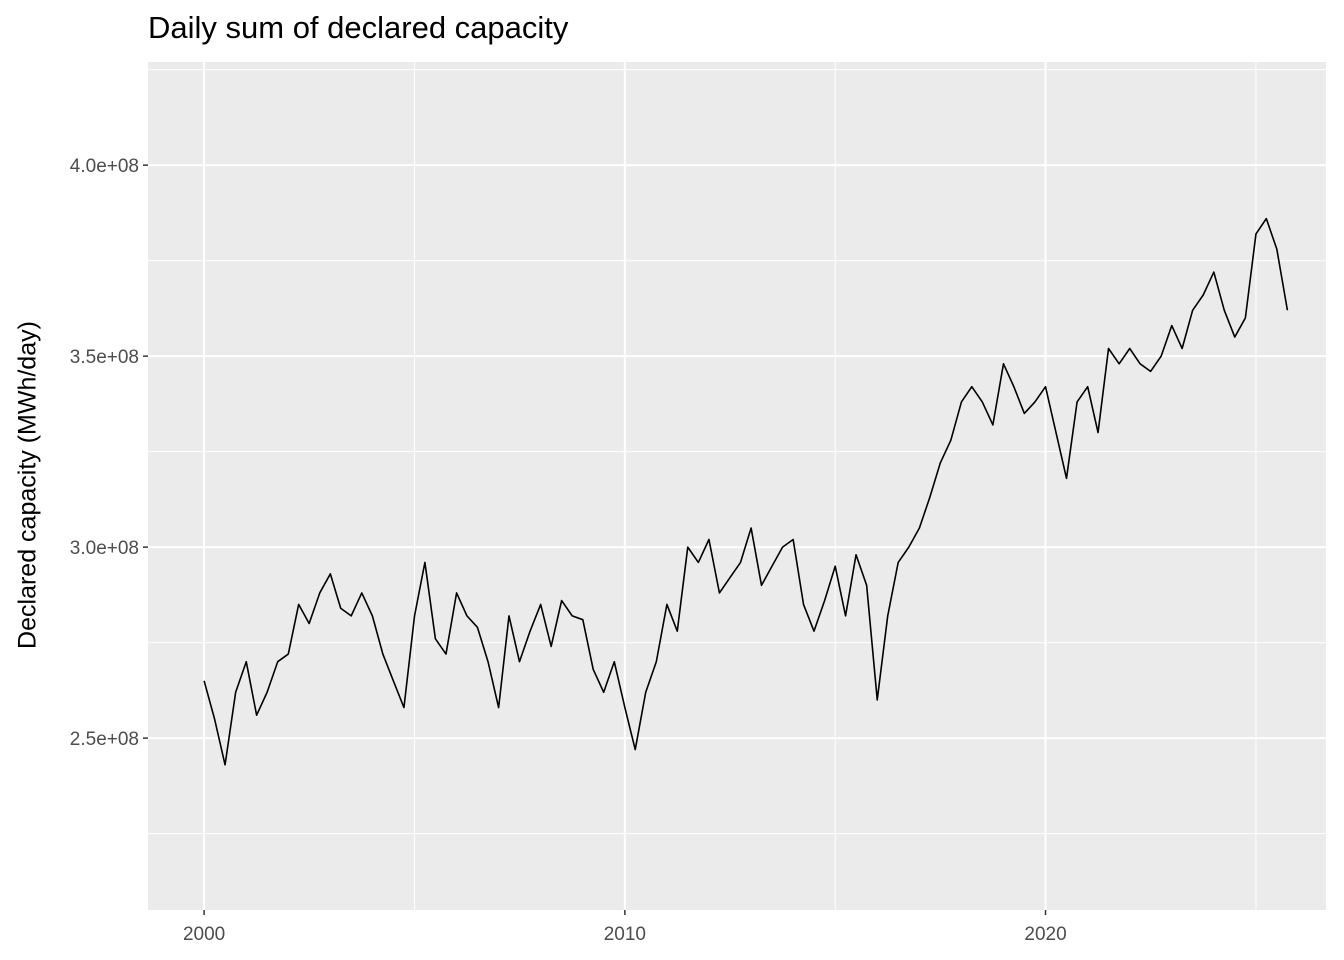 Image resolution: width=1344 pixels, height=960 pixels. I want to click on x-tick-label: 2020, so click(1045, 934).